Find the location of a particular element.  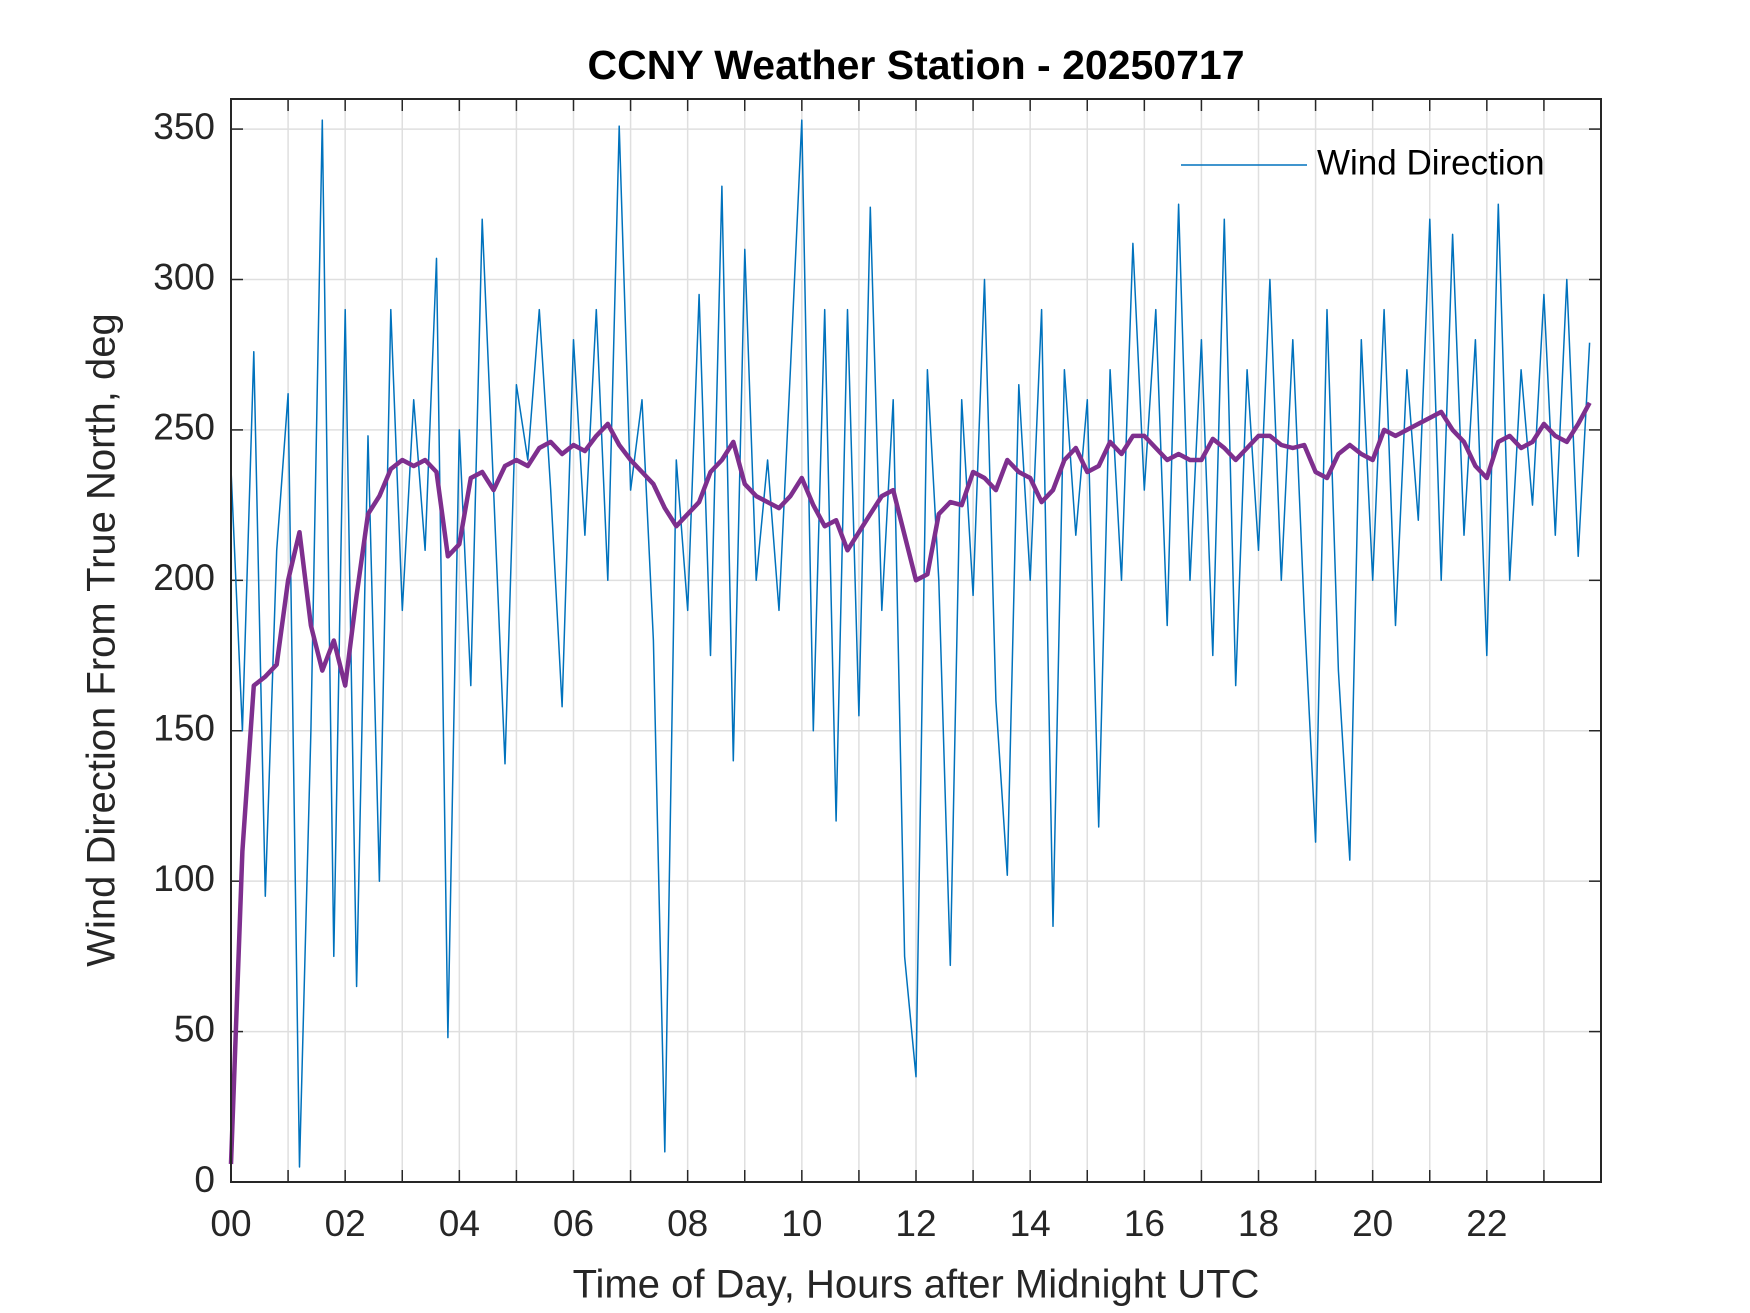

y-axis-label: Wind Direction From True North, deg is located at coordinates (102, 640).